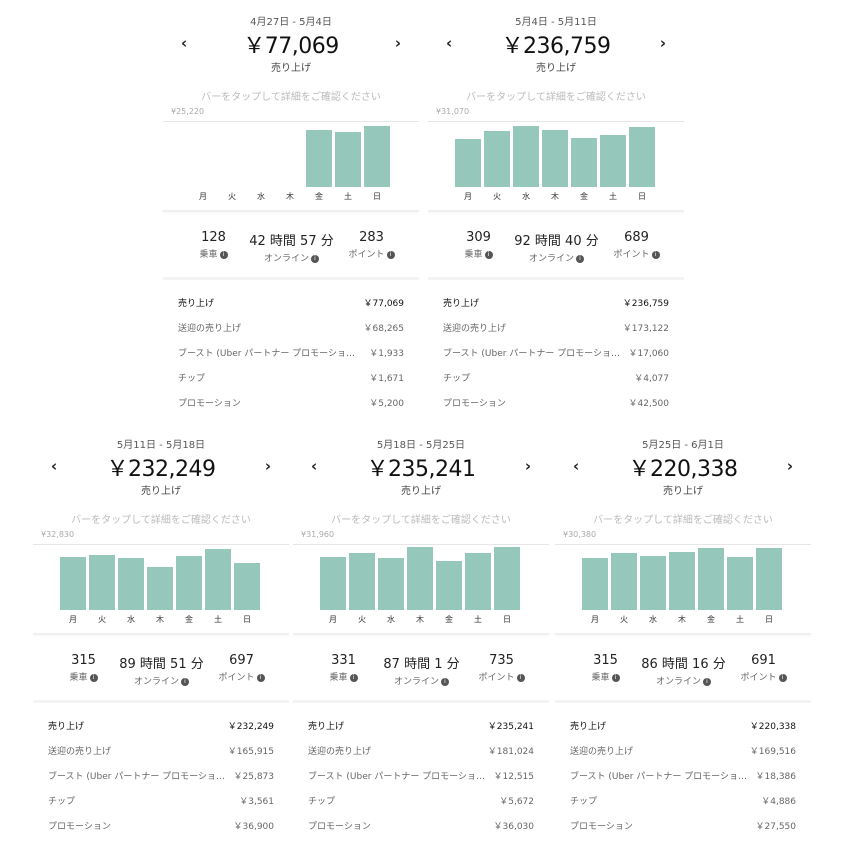 This screenshot has width=844, height=844. I want to click on breakdown-row: プロモーション ￥27,550, so click(683, 825).